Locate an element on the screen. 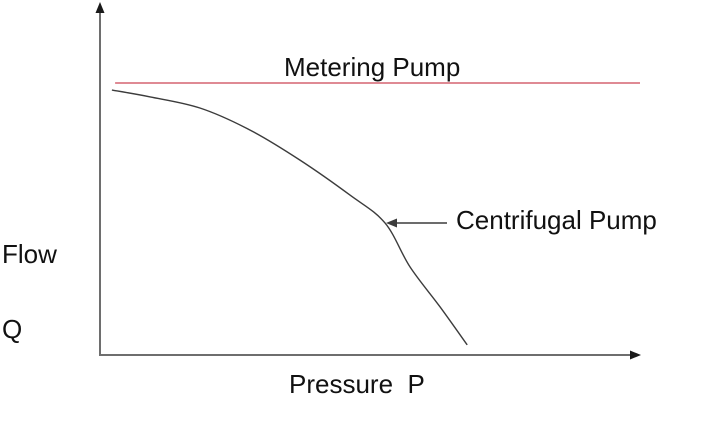 This screenshot has width=720, height=422. y-axis-label-name: Flow is located at coordinates (29, 254).